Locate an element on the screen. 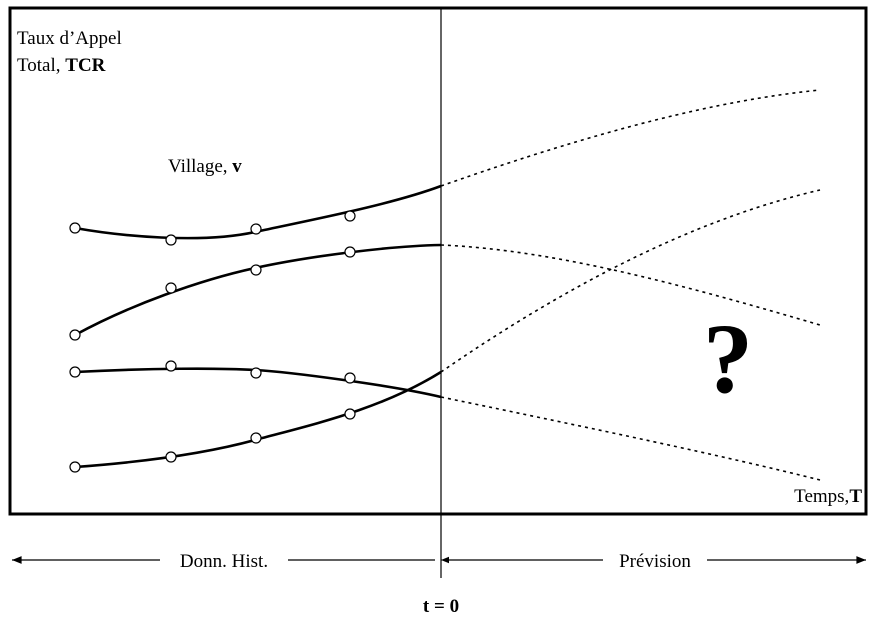 Image resolution: width=869 pixels, height=620 pixels. series-label: Village, v is located at coordinates (205, 166).